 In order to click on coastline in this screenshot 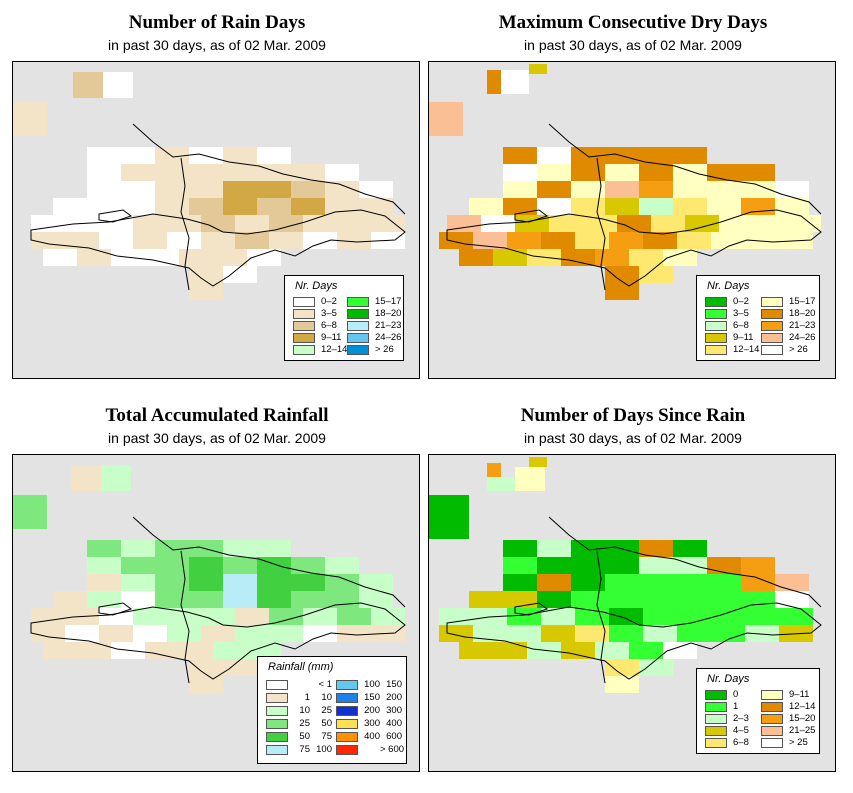, I will do `click(218, 205)`.